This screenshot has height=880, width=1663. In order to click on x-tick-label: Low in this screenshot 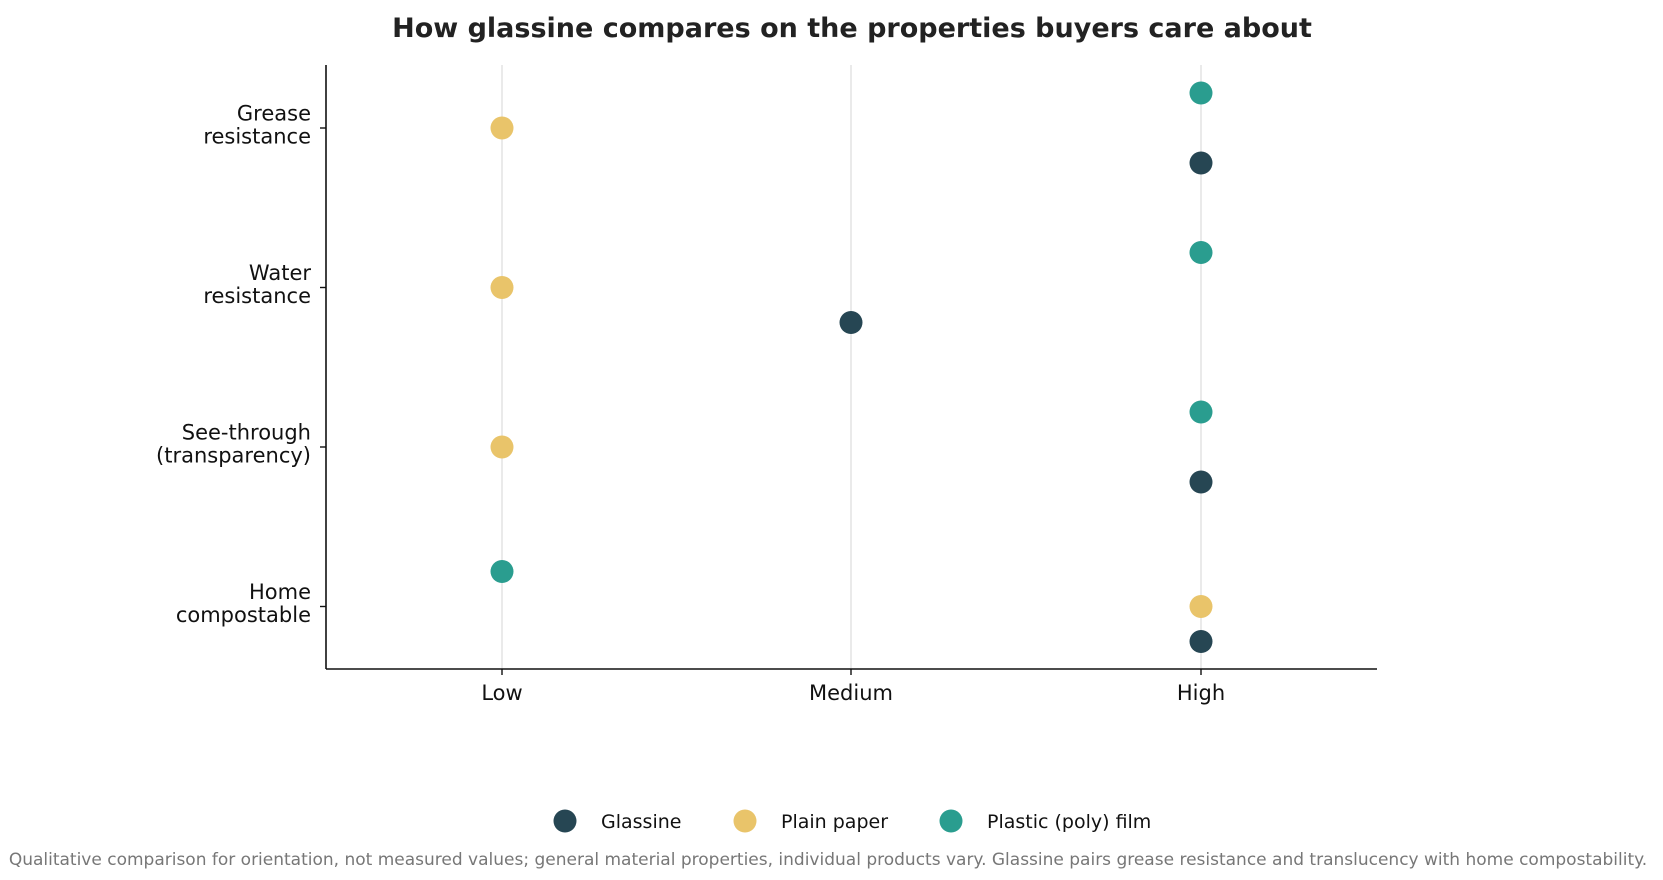, I will do `click(501, 693)`.